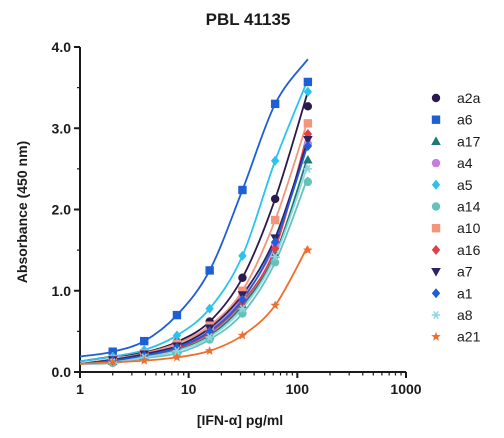 Image resolution: width=504 pixels, height=438 pixels. What do you see at coordinates (456, 337) in the screenshot?
I see `legend-item-a21: a21` at bounding box center [456, 337].